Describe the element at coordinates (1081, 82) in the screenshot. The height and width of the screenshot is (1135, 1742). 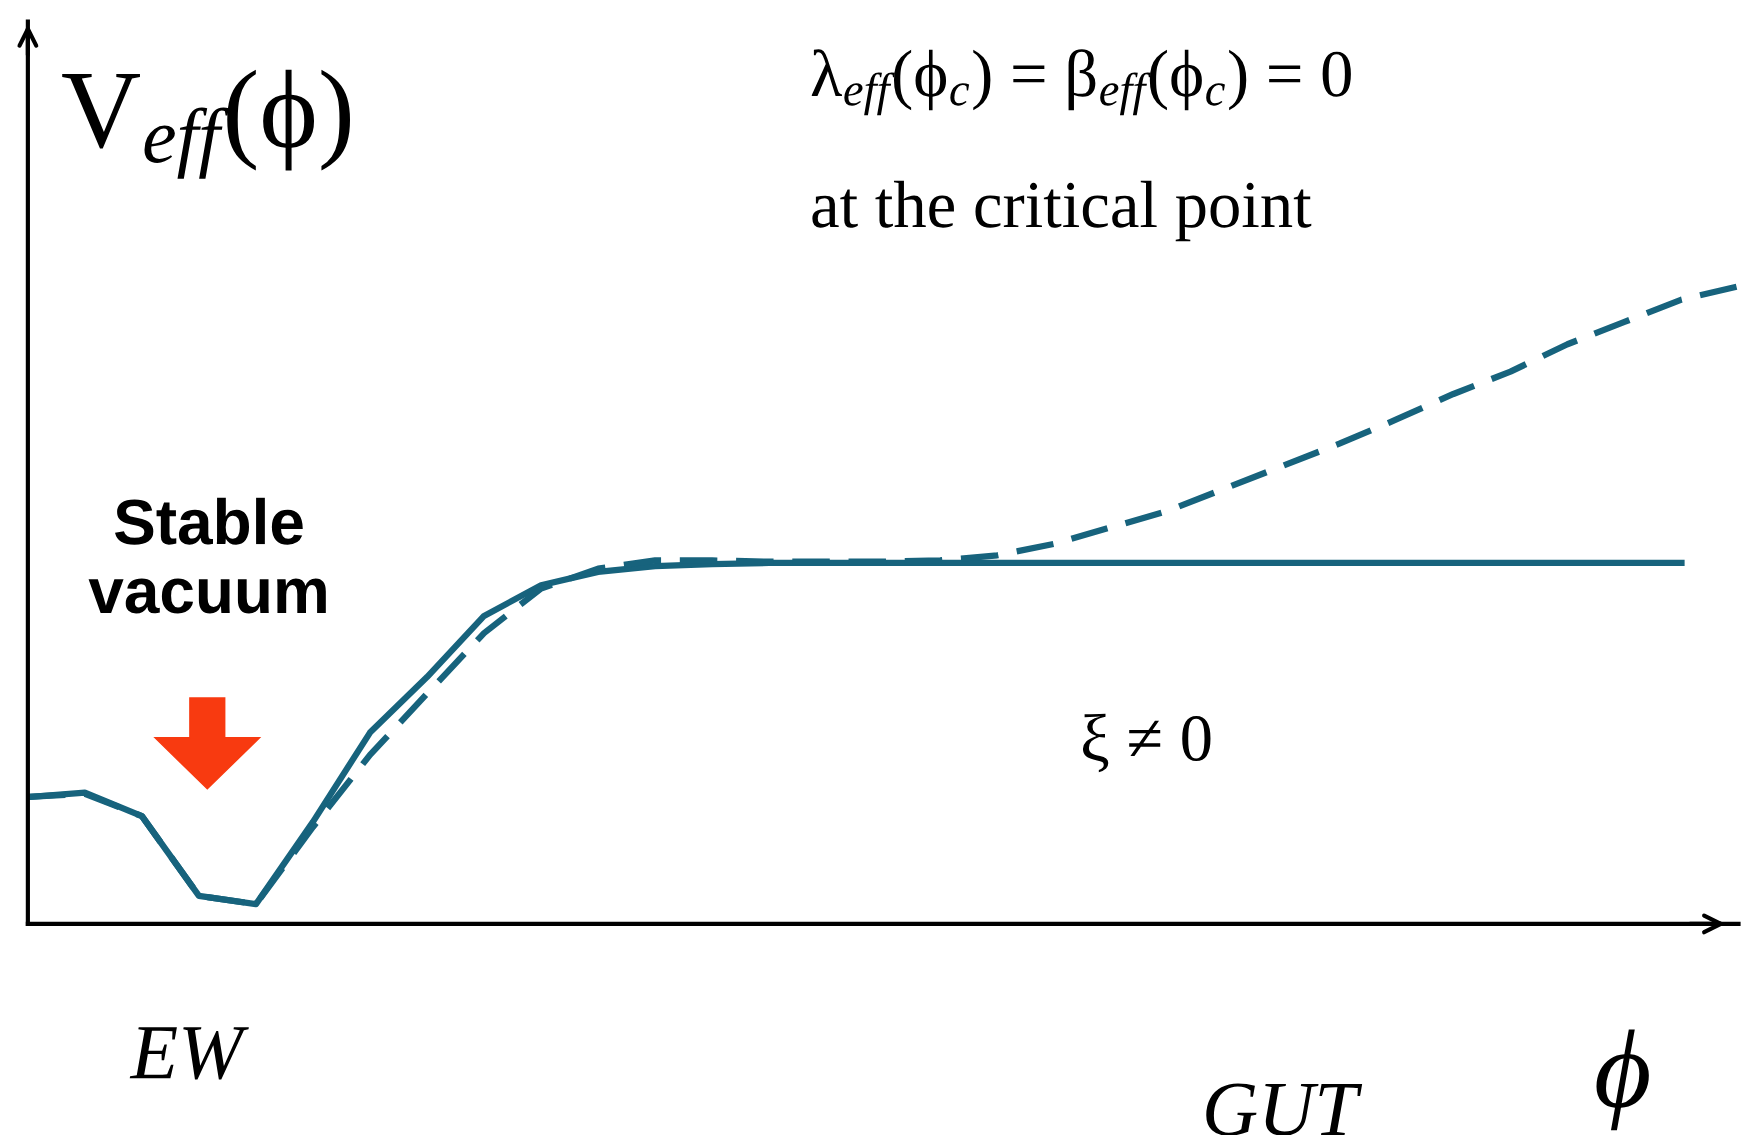
I see `text: λ$_{eff}$(ϕ$_{c}$) = β$_{eff}$(ϕ$_{c}$) = 0` at that location.